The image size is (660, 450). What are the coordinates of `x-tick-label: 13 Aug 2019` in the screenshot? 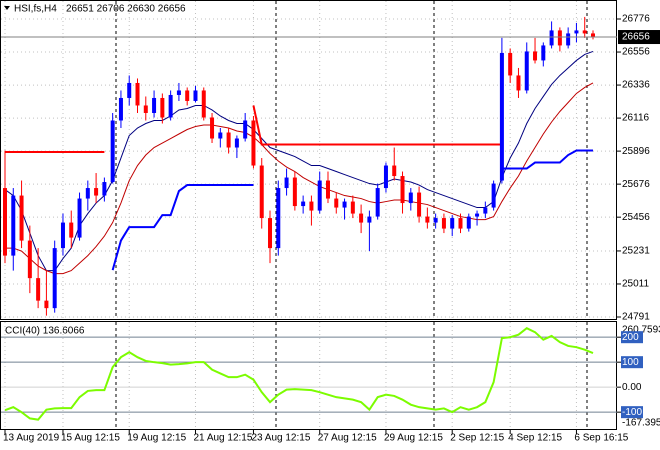 It's located at (31, 438).